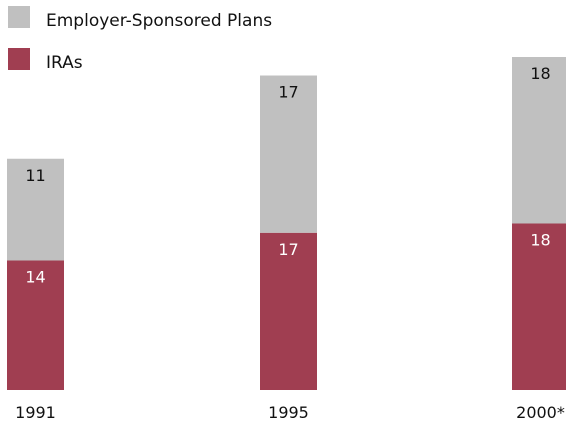  Describe the element at coordinates (19, 59) in the screenshot. I see `legend-swatch-ira` at that location.